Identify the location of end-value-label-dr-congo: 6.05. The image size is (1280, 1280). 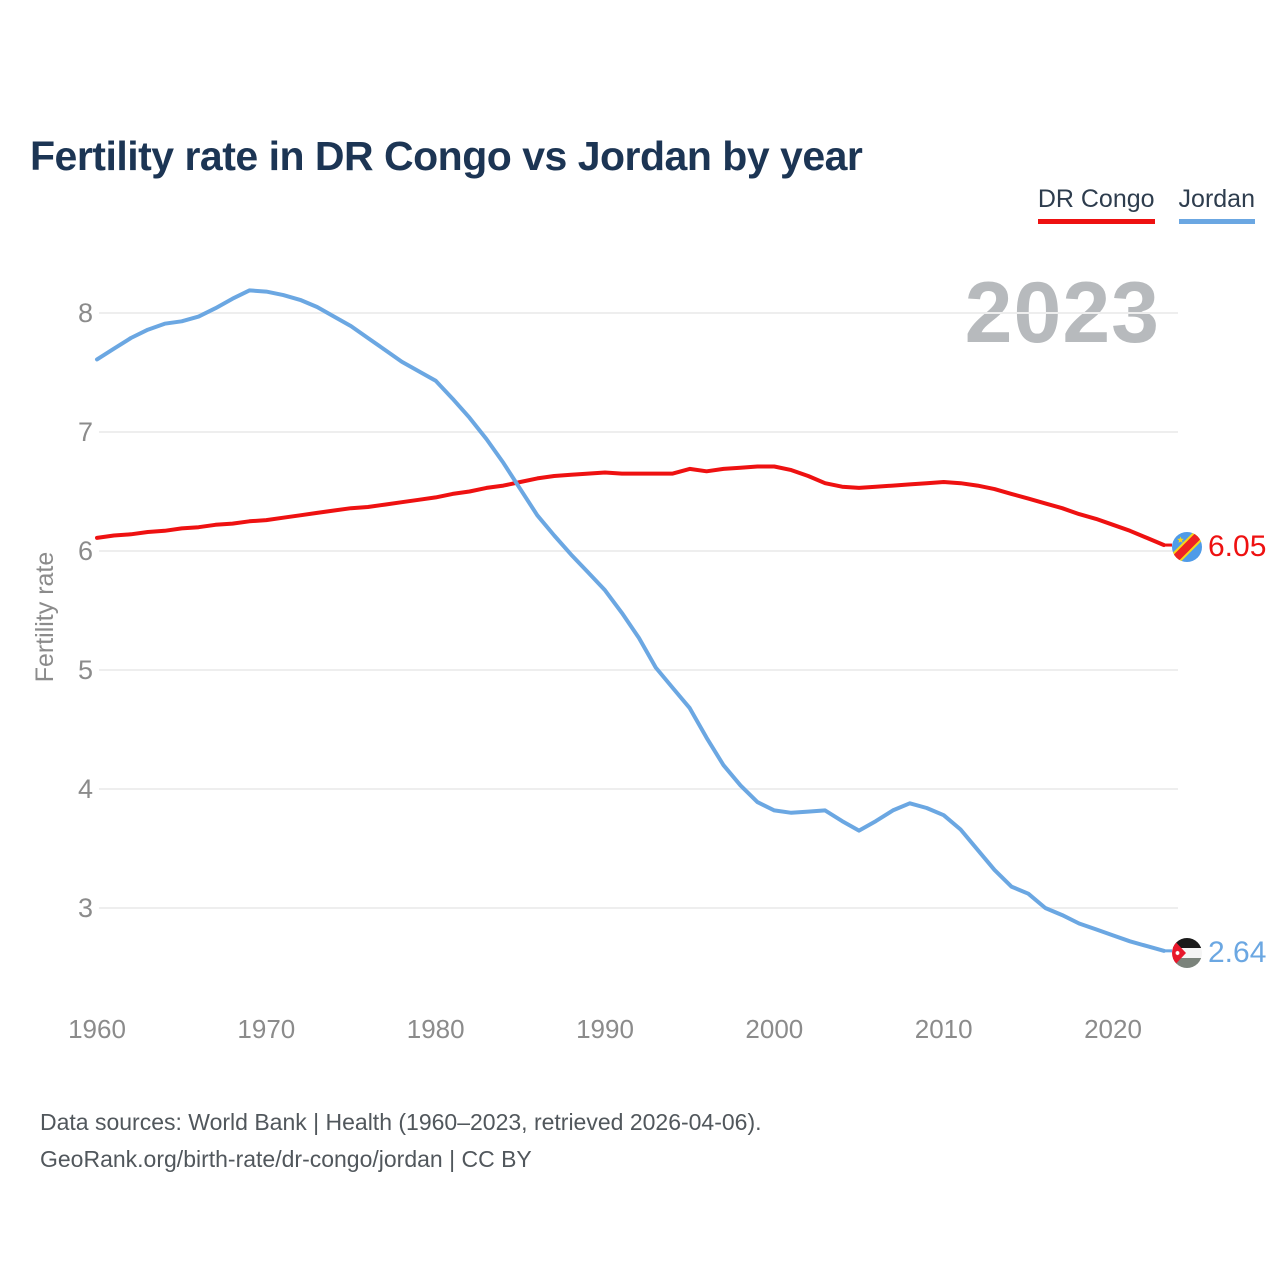
(1237, 546).